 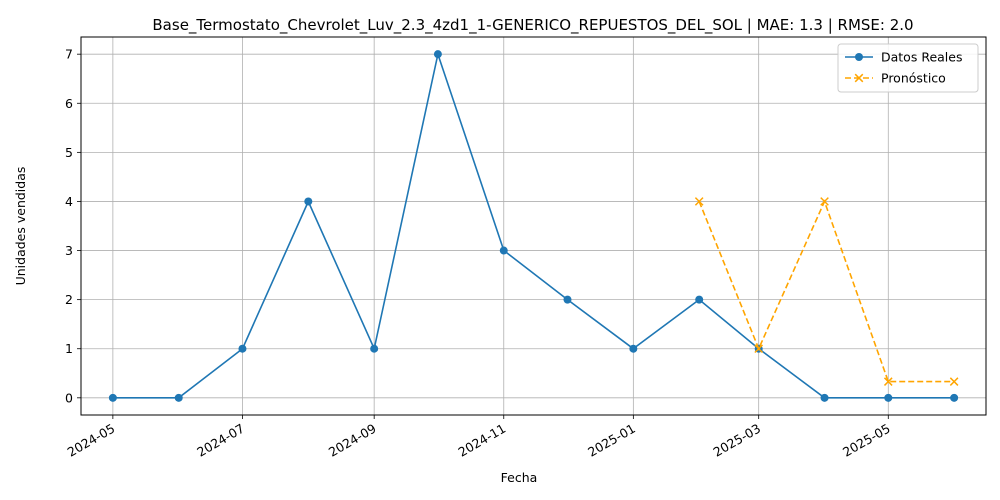 I want to click on legend-box, so click(x=908, y=68).